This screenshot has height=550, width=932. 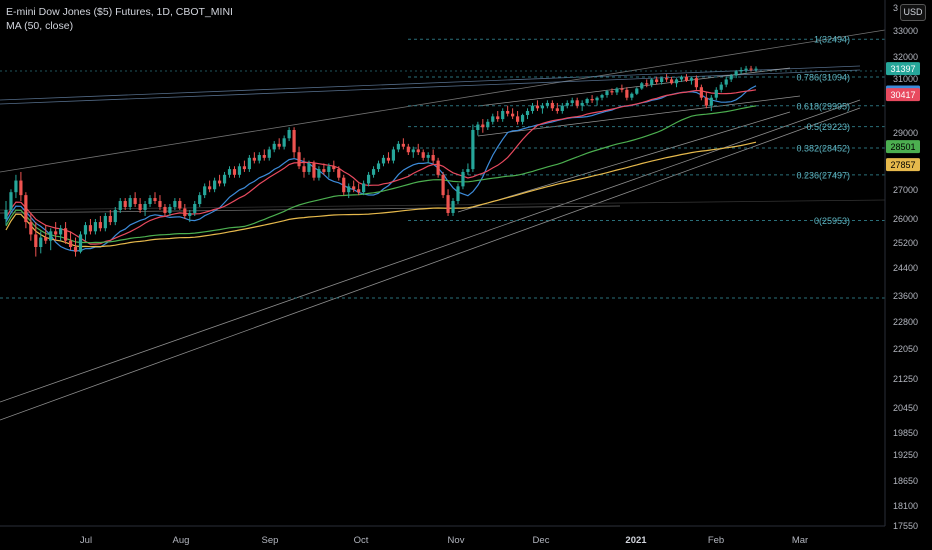 I want to click on indicator-label: MA (50, close), so click(x=40, y=26).